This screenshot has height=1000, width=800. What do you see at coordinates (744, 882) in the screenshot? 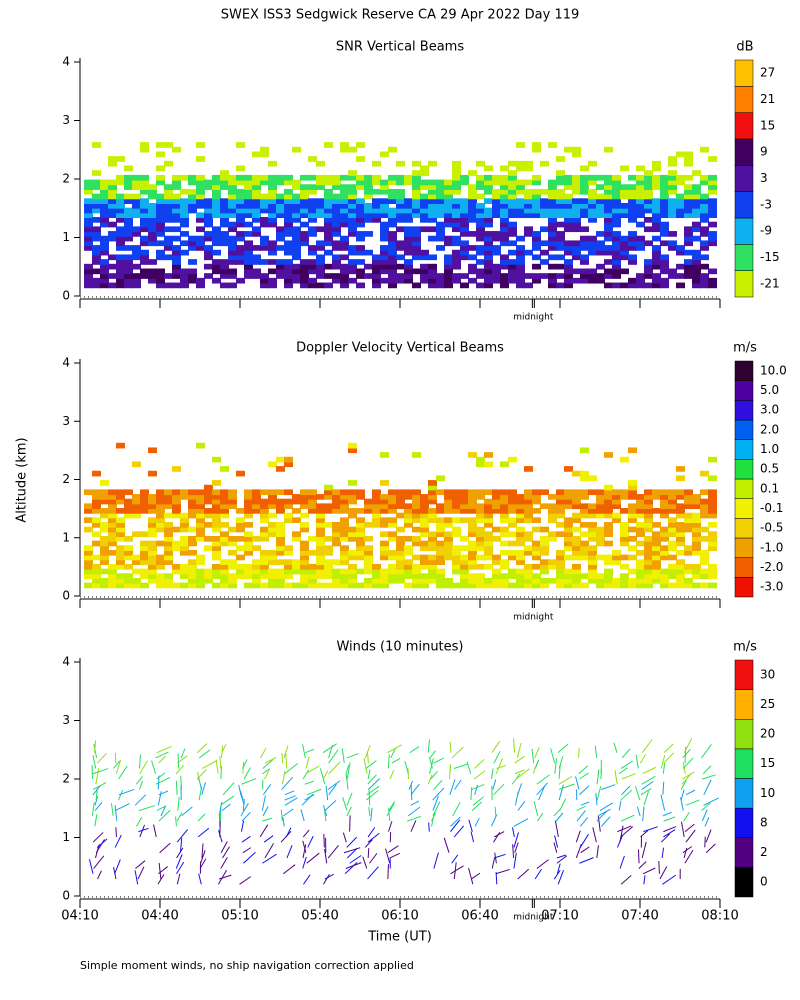
I see `colorbar-band` at bounding box center [744, 882].